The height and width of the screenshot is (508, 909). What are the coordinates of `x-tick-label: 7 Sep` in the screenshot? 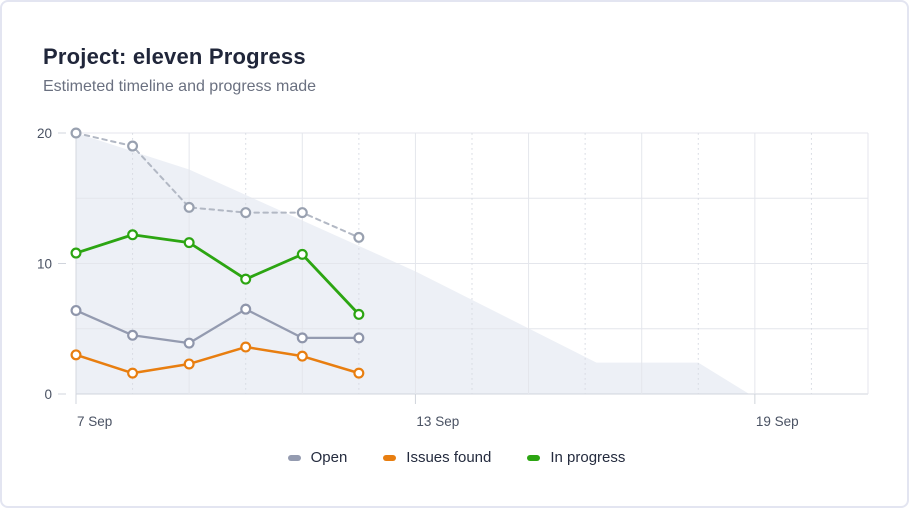 It's located at (94, 421).